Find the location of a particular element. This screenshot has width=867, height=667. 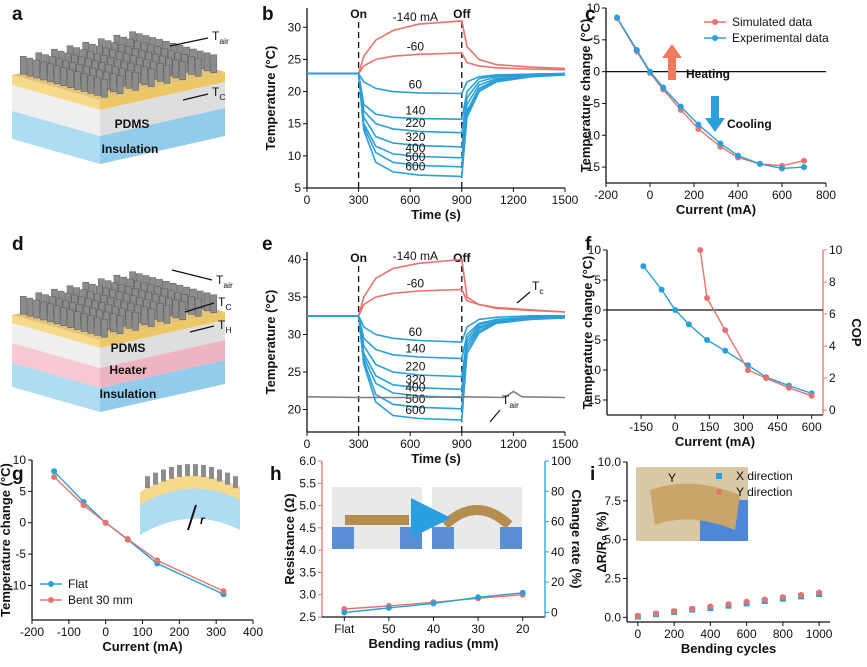

series-label: 600 is located at coordinates (415, 167).